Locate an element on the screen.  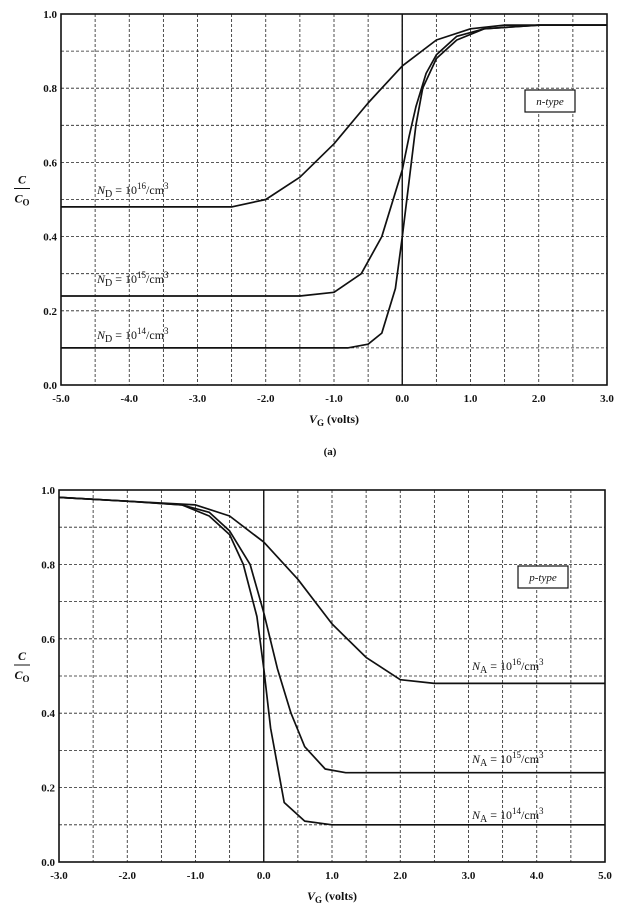
panel-tag: (a) is located at coordinates (330, 452).